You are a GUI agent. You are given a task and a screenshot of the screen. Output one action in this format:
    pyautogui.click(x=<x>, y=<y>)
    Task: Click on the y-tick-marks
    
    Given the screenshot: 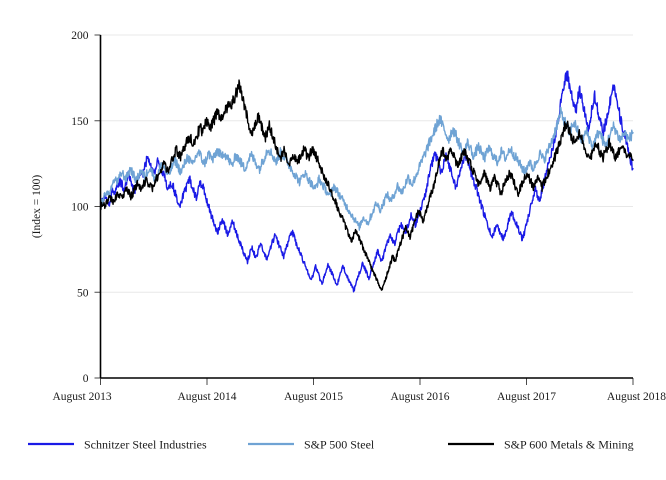 What is the action you would take?
    pyautogui.click(x=97, y=206)
    